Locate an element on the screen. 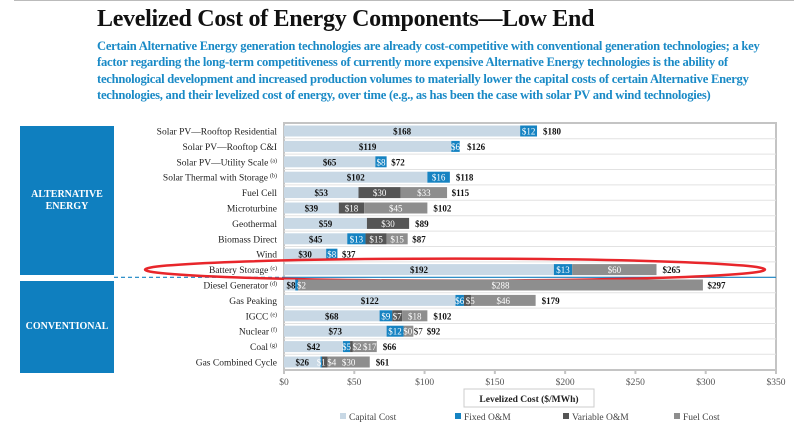  data-label-capital: $192 is located at coordinates (419, 270).